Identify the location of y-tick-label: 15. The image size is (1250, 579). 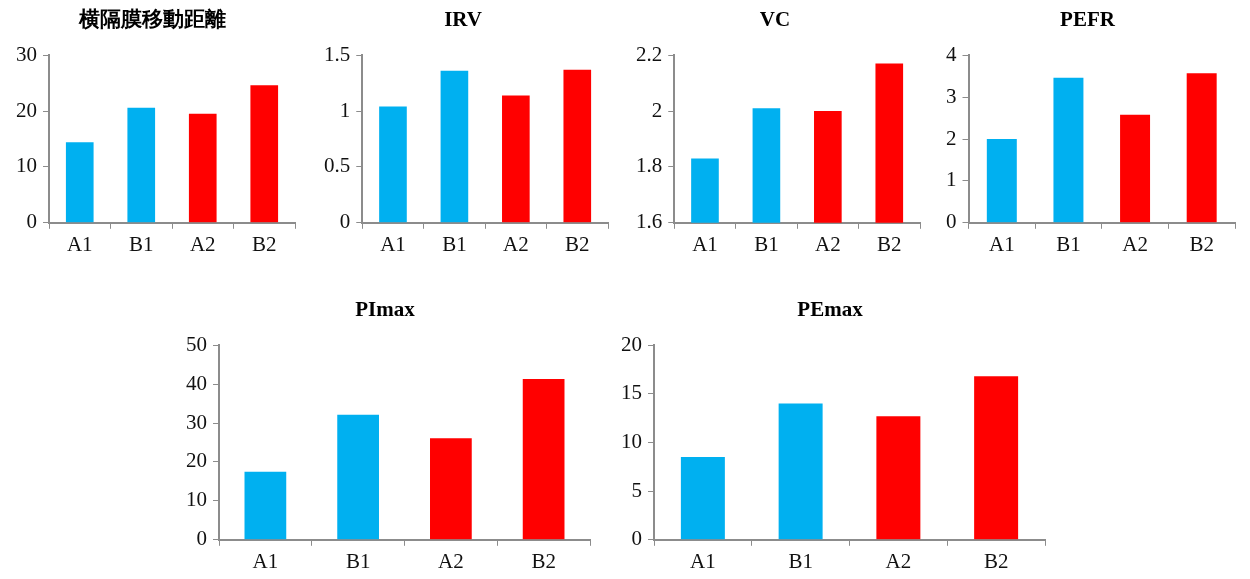
(631, 392).